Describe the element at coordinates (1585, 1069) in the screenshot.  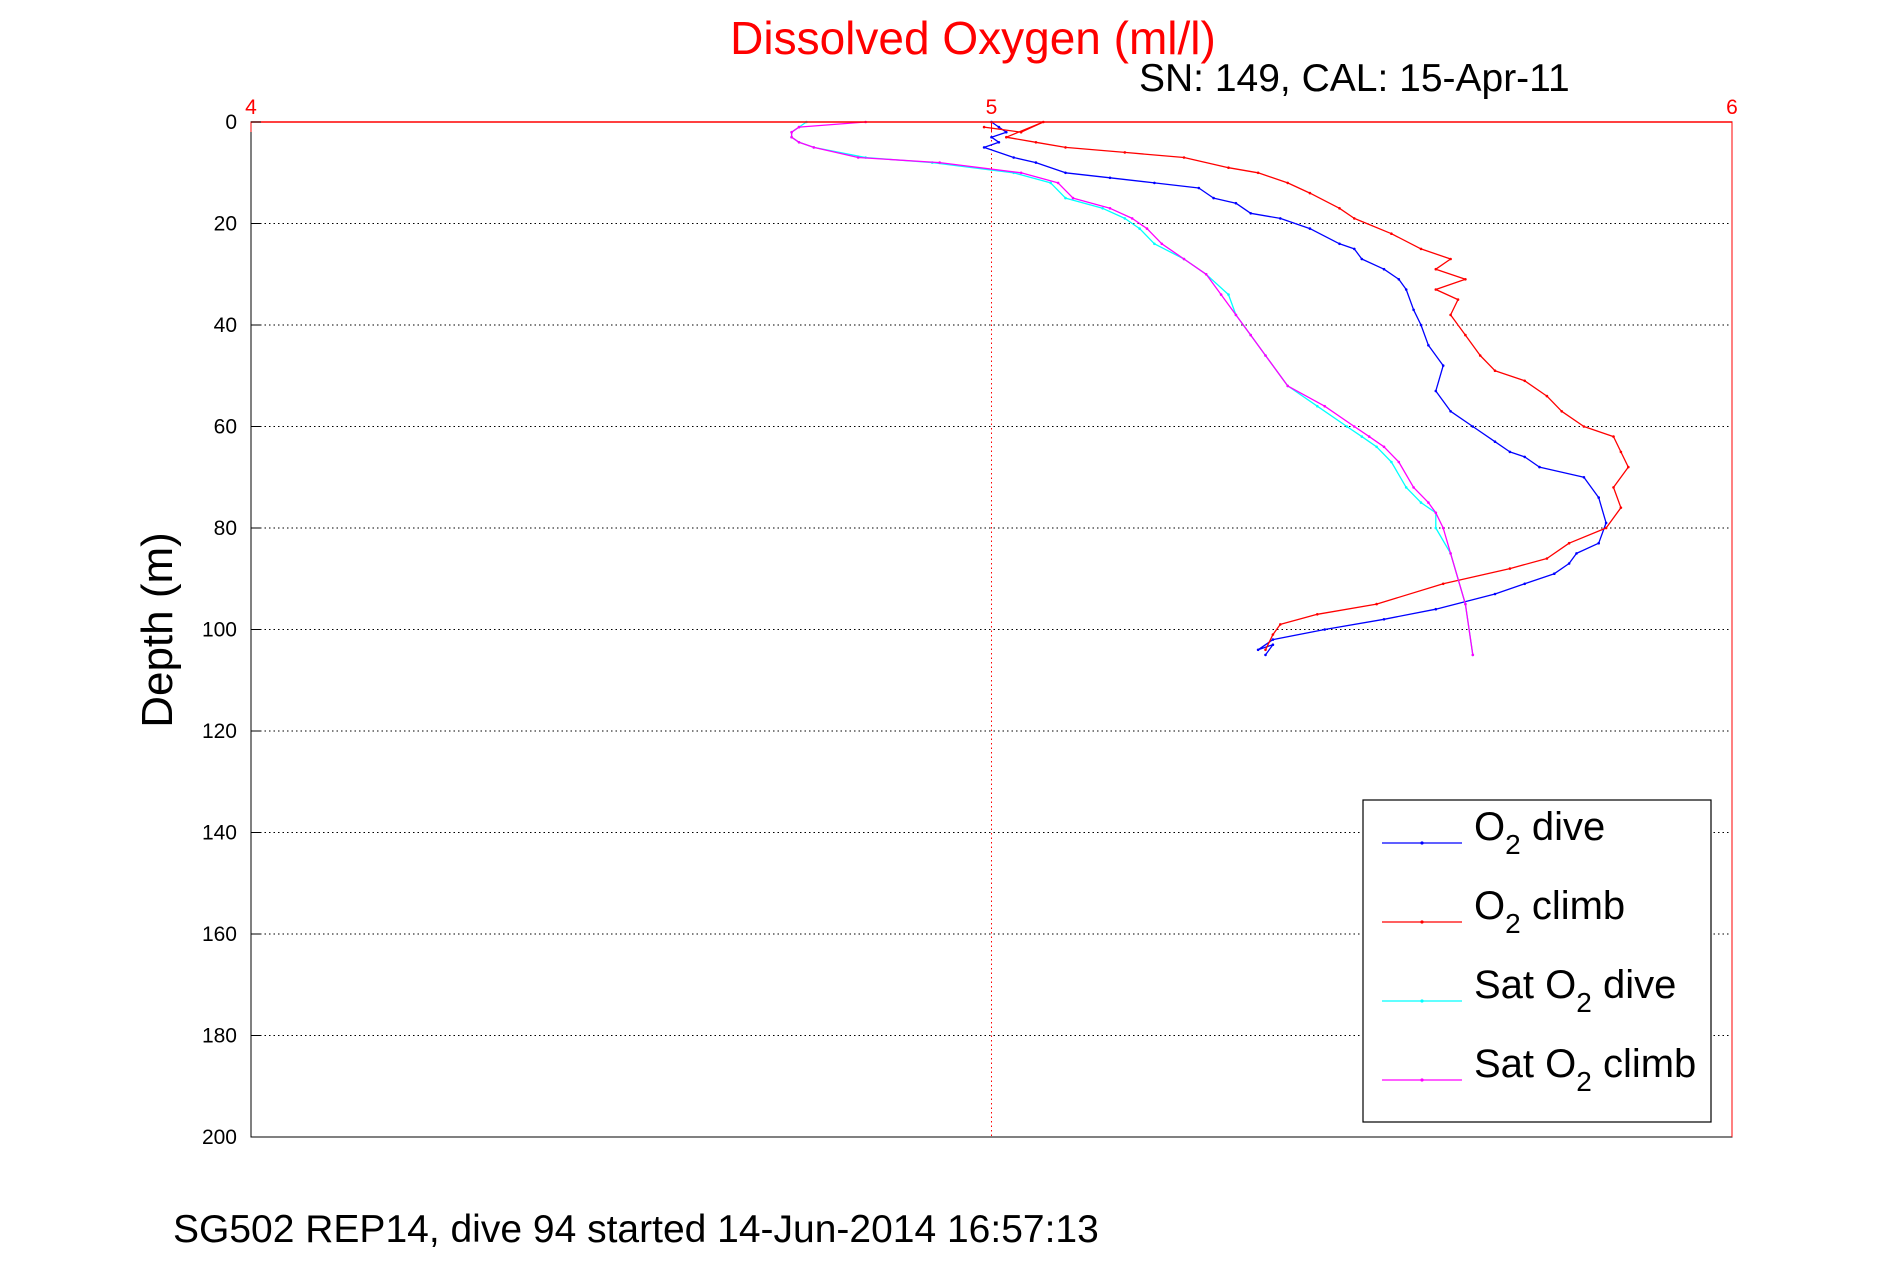
I see `legend-label: Sat O2 climb` at that location.